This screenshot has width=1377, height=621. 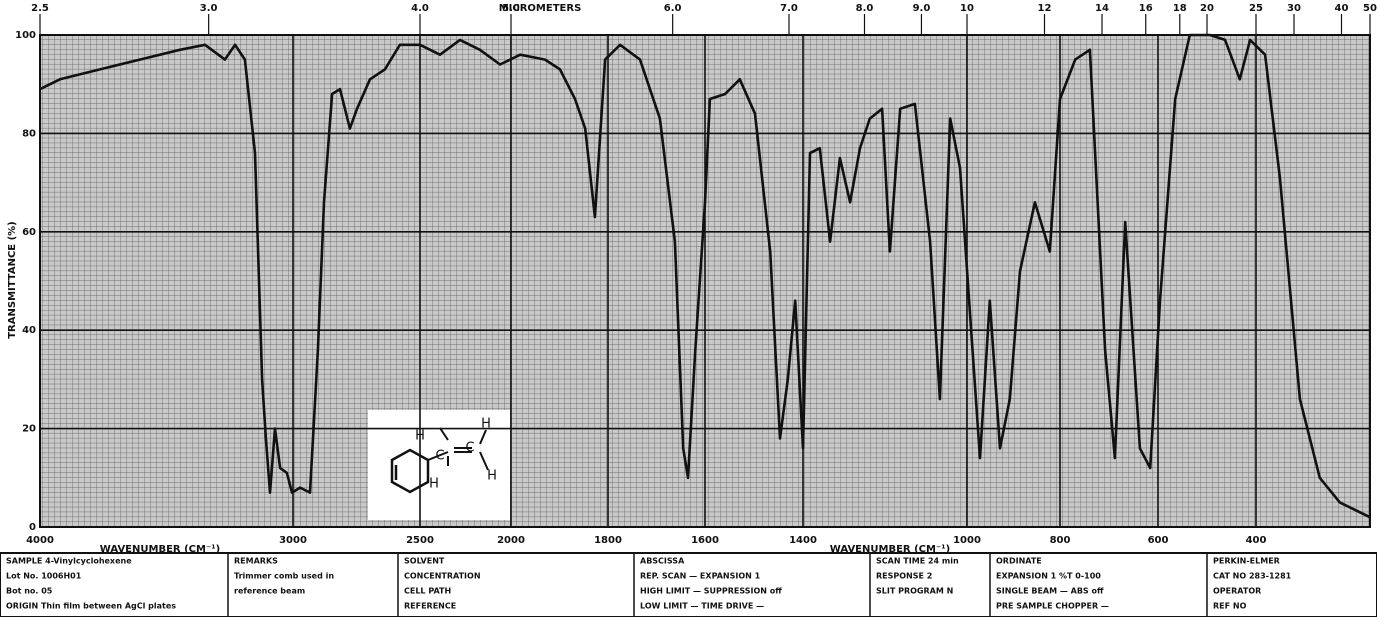 I want to click on x-tick-label: 800, so click(x=1060, y=540).